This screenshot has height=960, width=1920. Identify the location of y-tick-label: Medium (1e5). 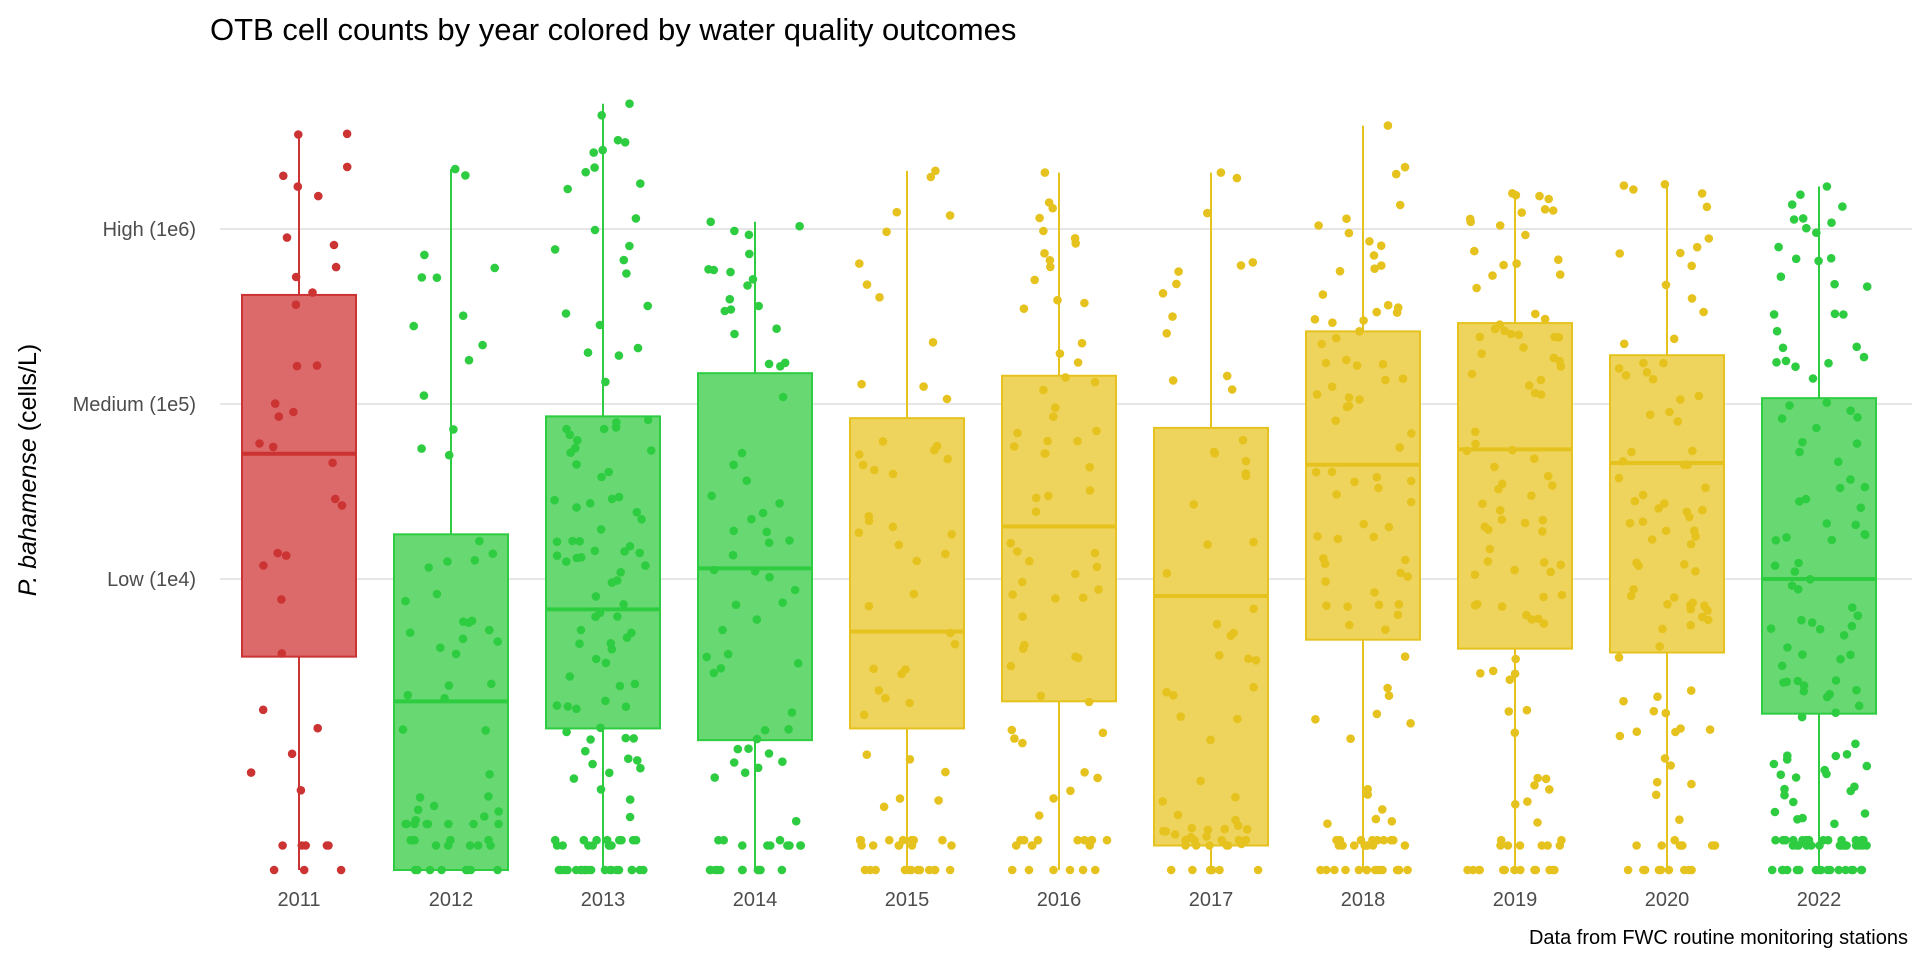
(134, 405).